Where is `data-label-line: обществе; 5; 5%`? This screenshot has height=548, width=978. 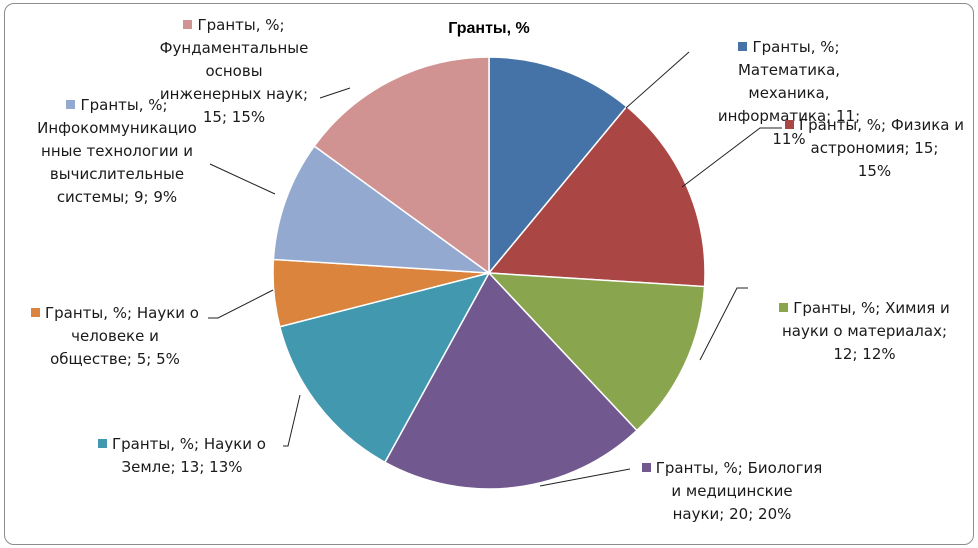 data-label-line: обществе; 5; 5% is located at coordinates (115, 359).